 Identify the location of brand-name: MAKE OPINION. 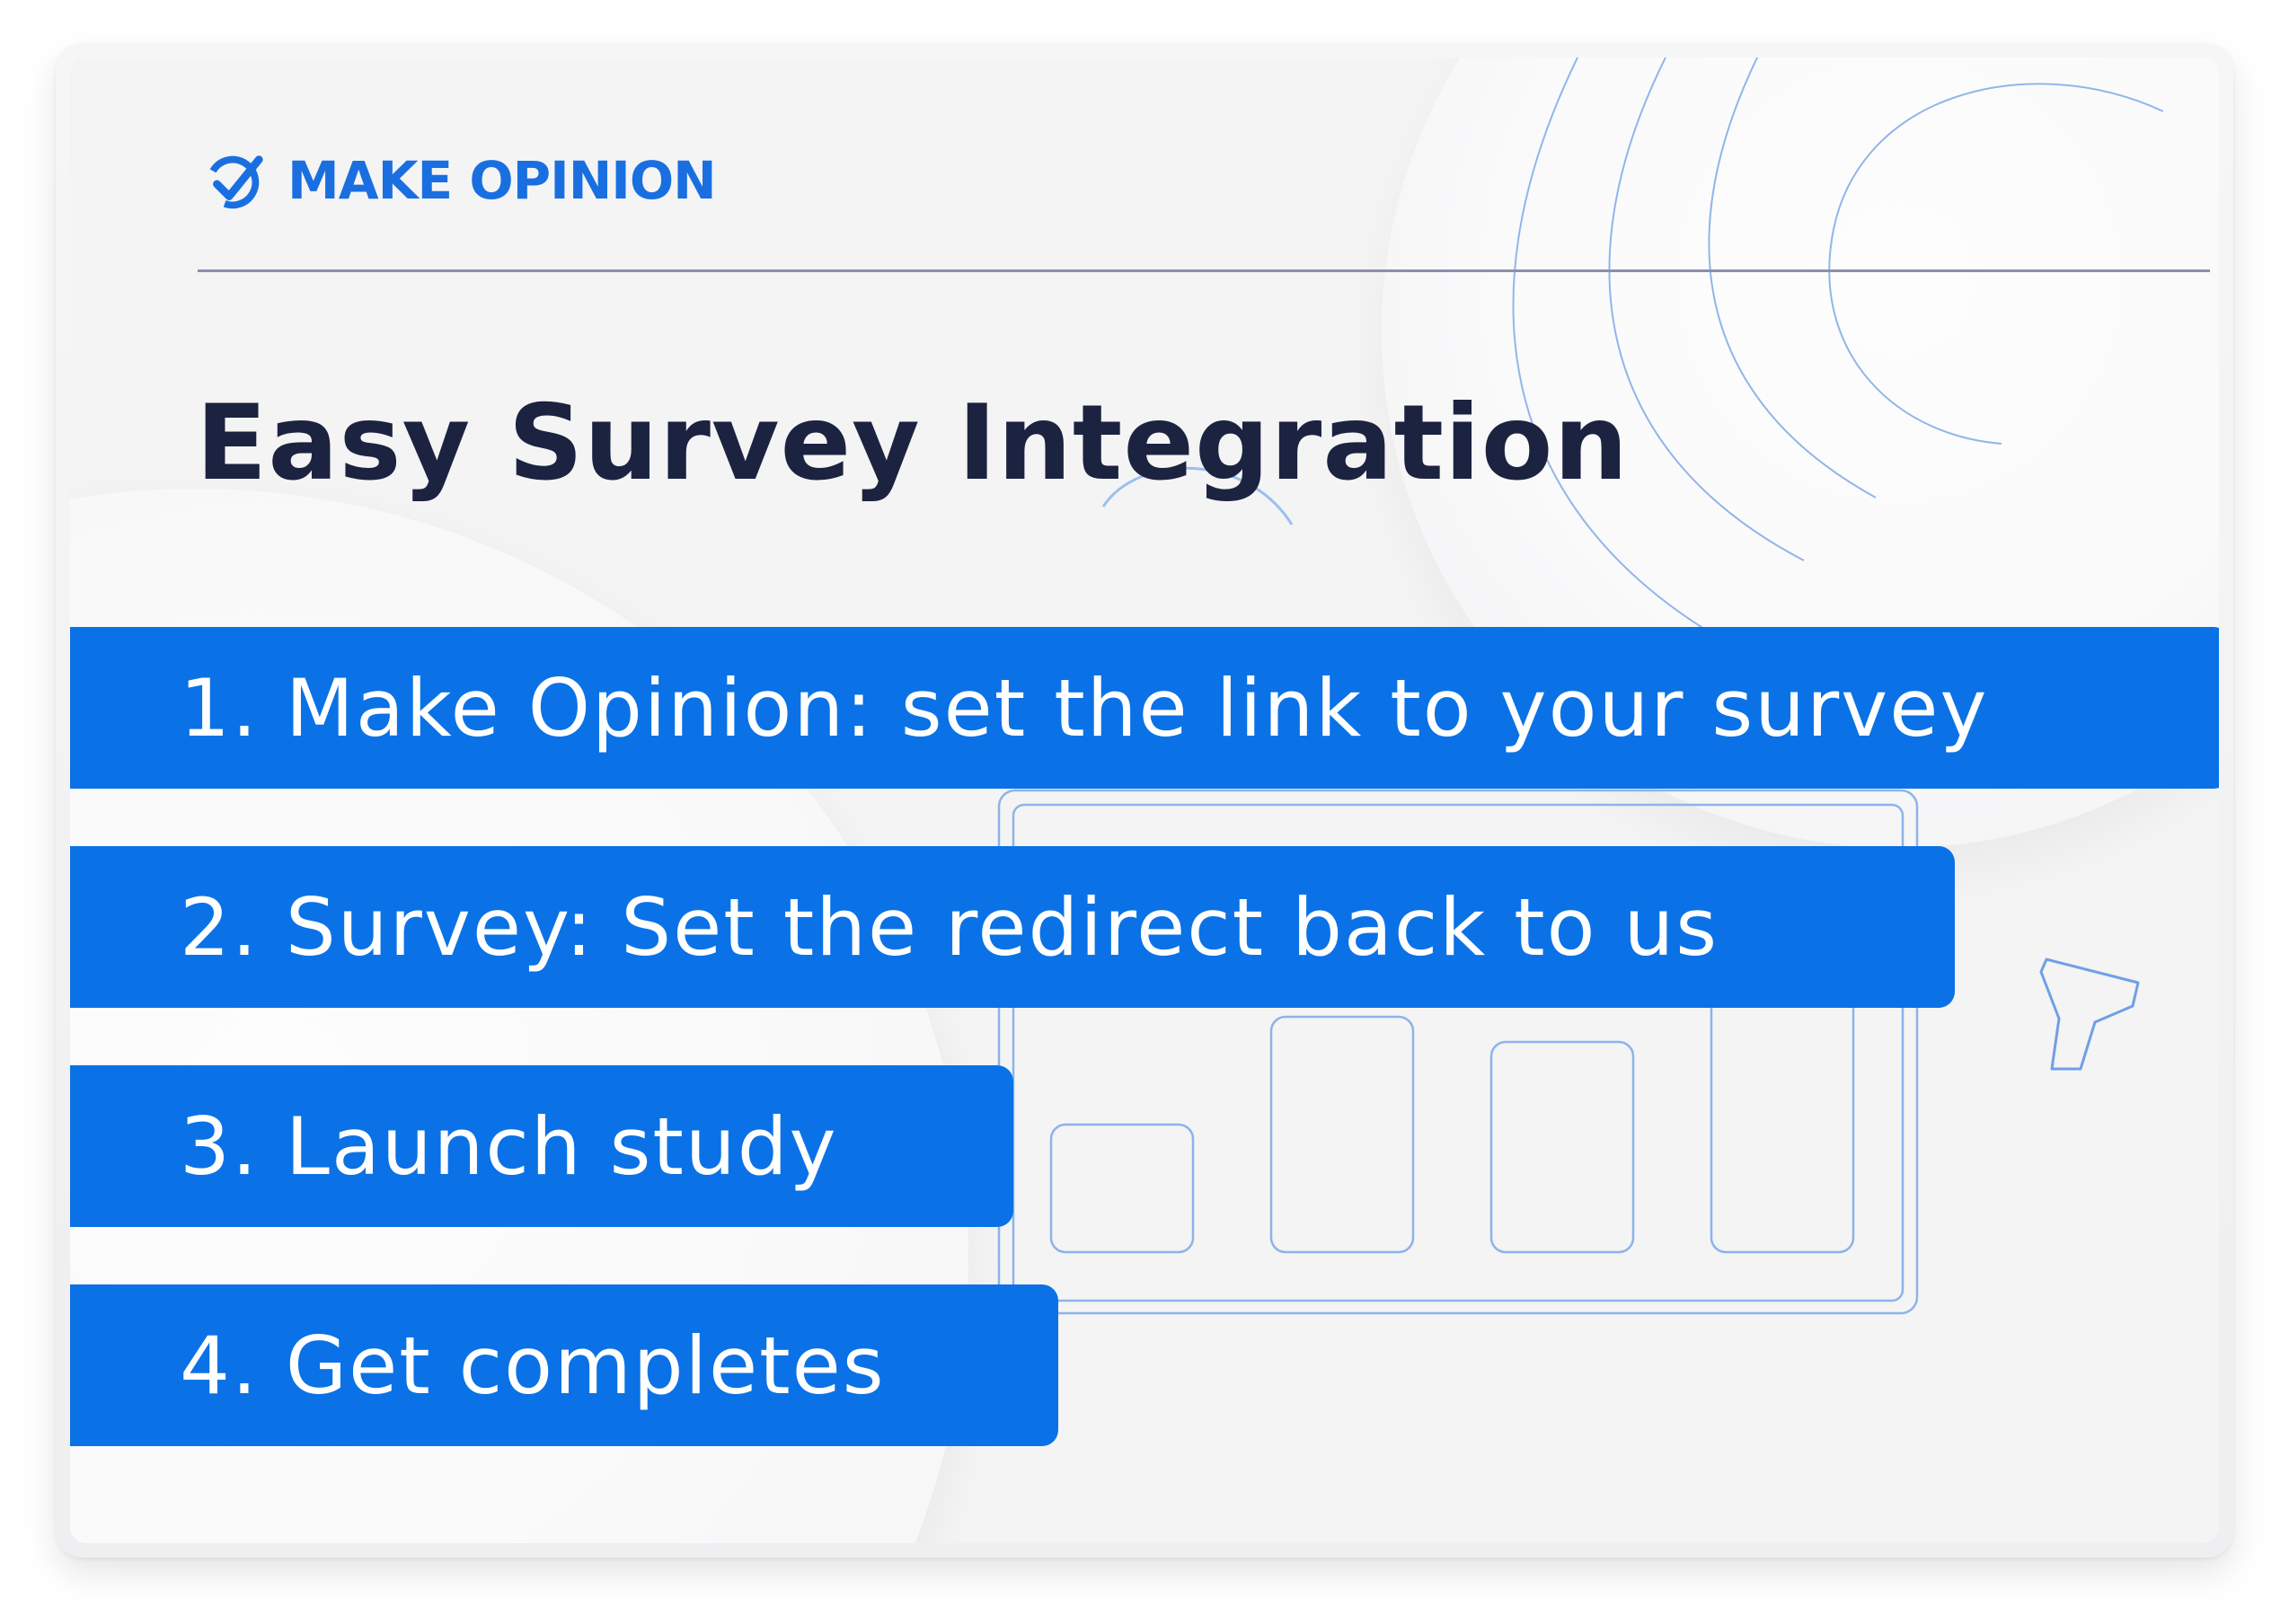
(502, 180).